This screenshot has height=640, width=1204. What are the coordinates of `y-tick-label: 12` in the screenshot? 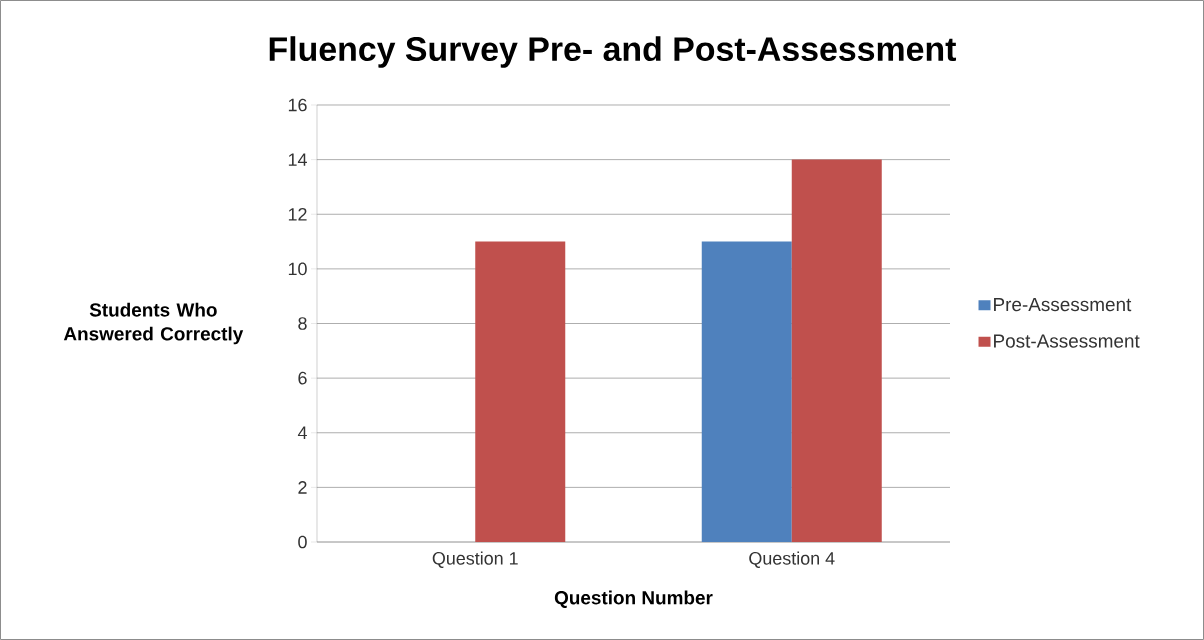 It's located at (297, 214).